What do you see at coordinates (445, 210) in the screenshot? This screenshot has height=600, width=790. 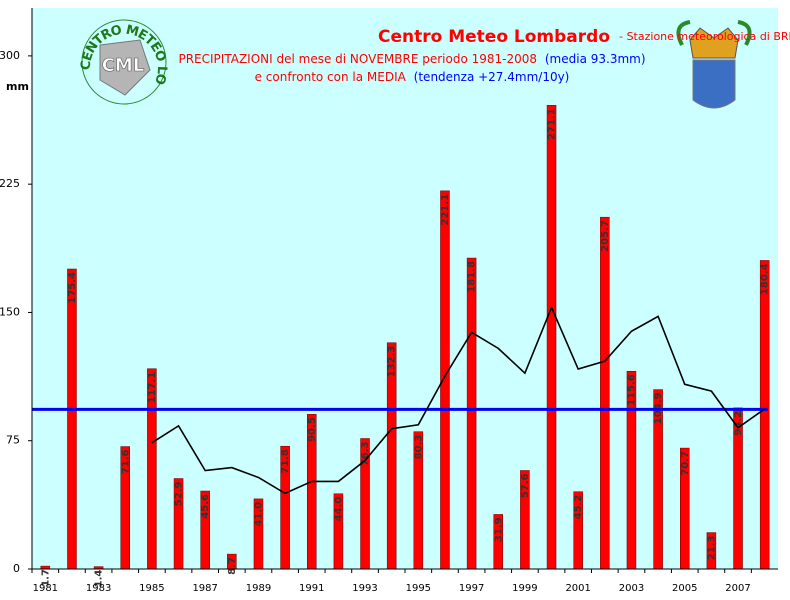 I see `data-label: 221.1` at bounding box center [445, 210].